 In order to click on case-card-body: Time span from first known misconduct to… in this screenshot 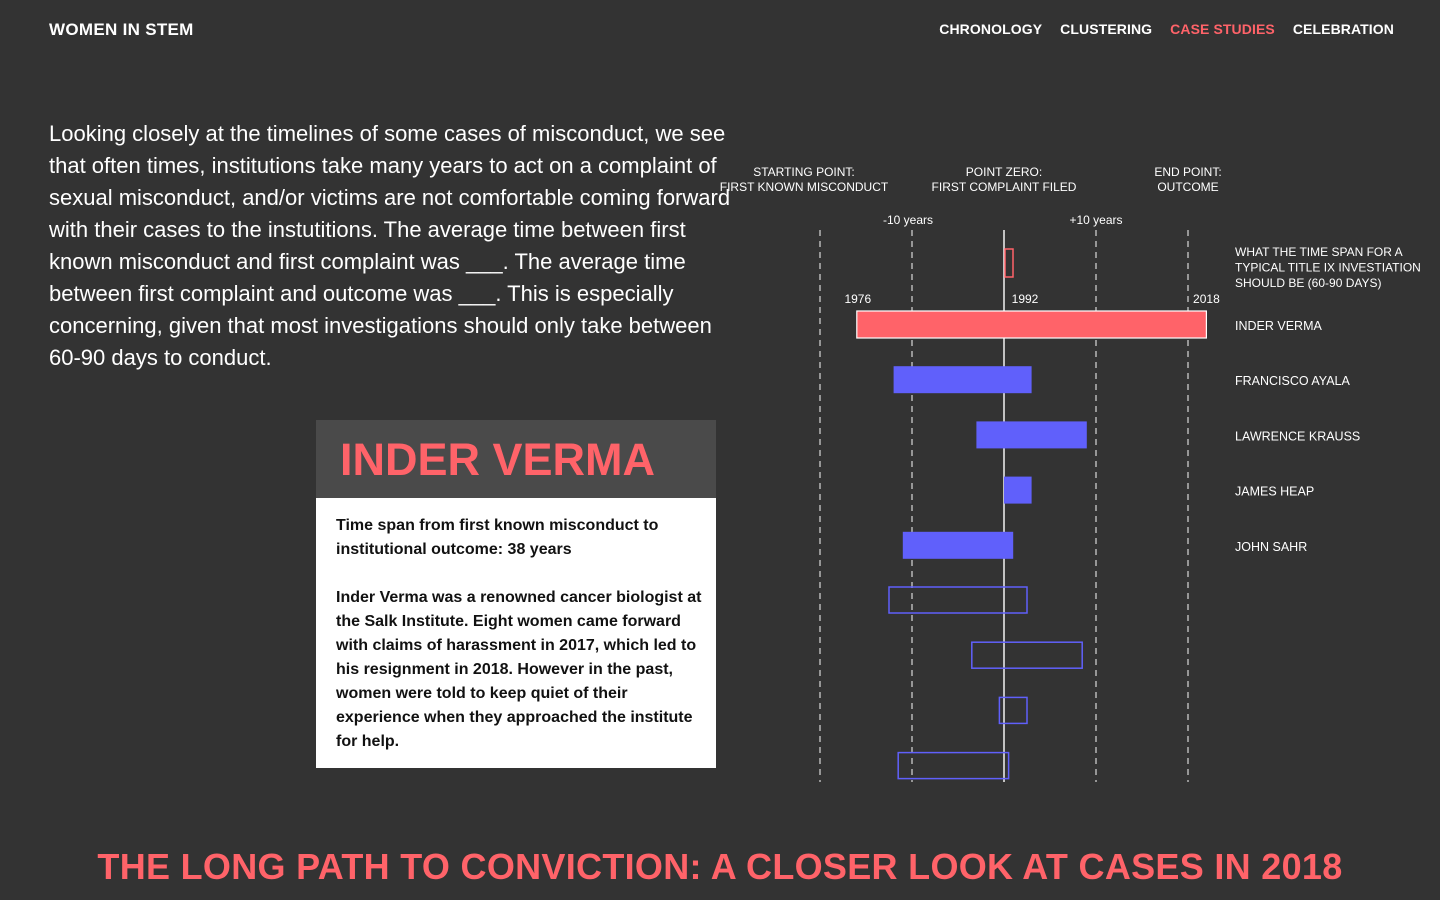, I will do `click(516, 626)`.